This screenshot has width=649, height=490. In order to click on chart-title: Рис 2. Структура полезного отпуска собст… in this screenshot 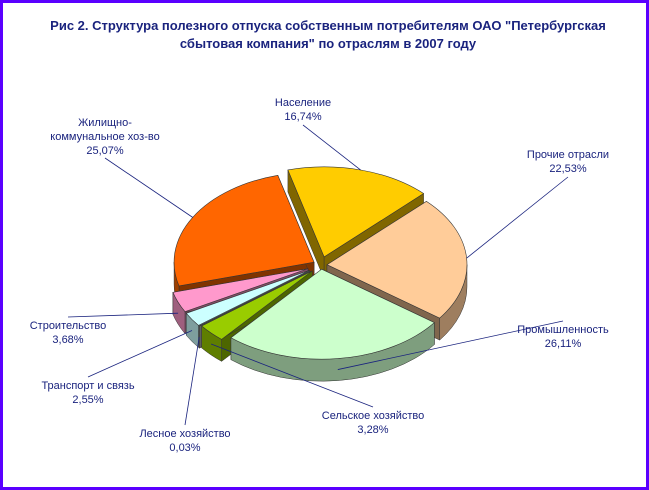, I will do `click(328, 35)`.